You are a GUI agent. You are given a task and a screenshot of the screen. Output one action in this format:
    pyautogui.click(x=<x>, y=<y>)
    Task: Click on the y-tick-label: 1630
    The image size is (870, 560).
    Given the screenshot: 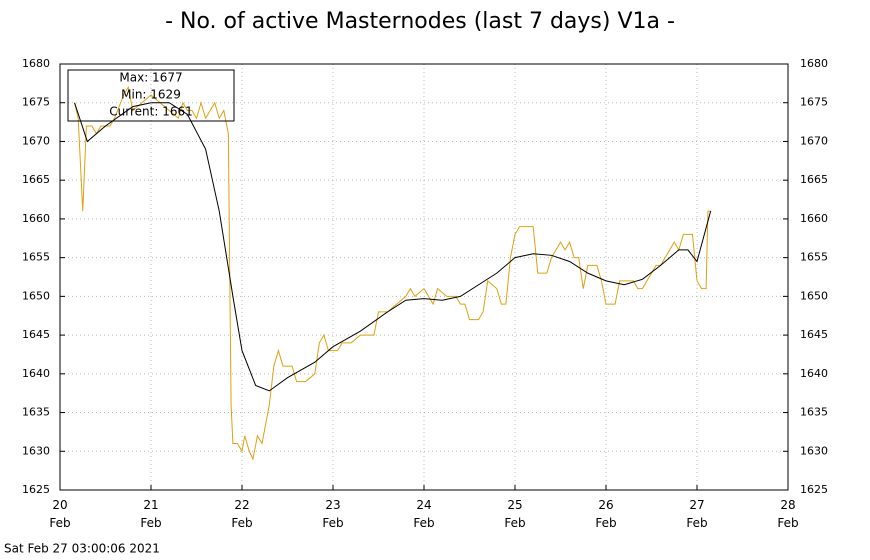 What is the action you would take?
    pyautogui.click(x=36, y=450)
    